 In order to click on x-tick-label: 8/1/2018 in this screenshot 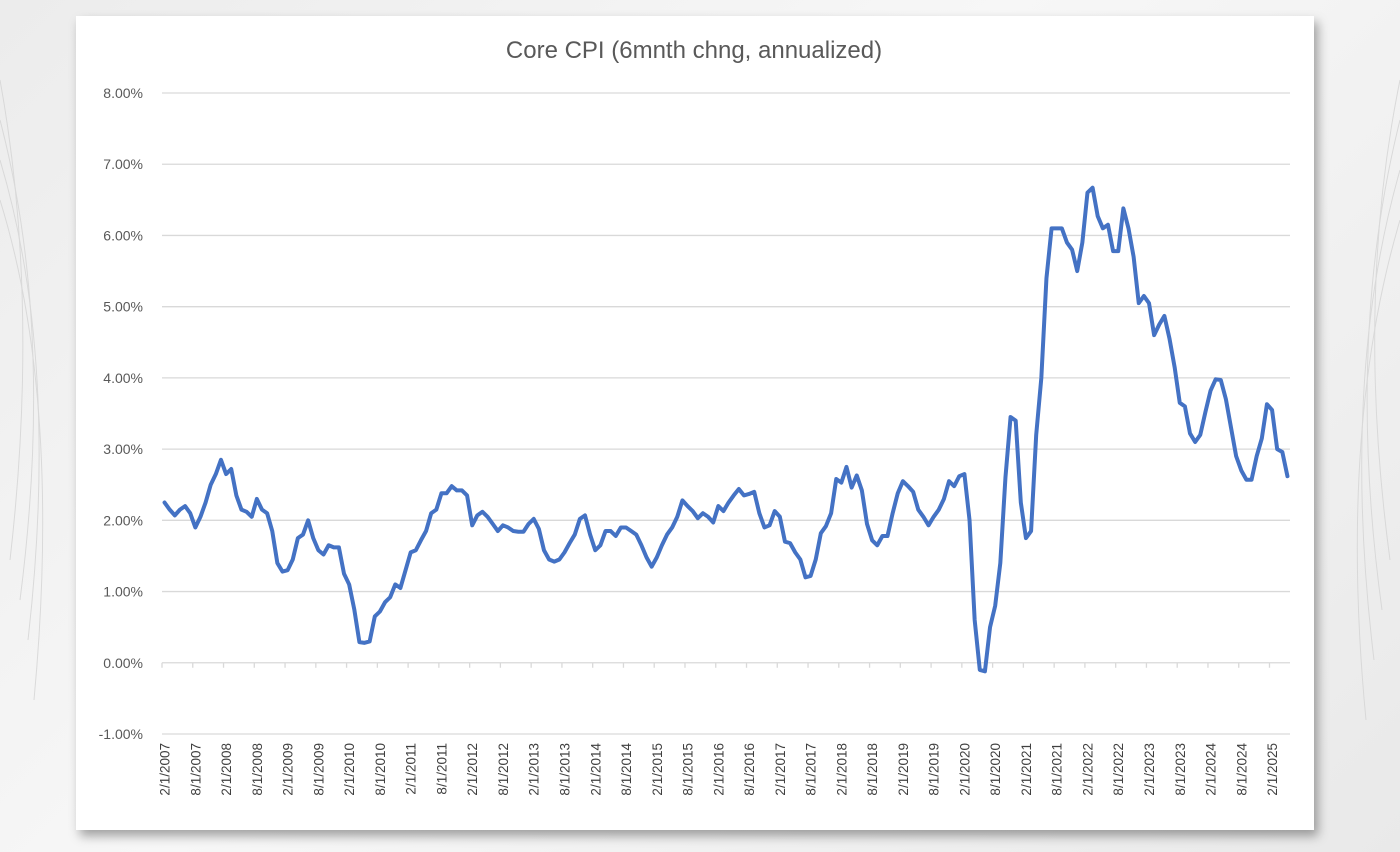, I will do `click(872, 769)`.